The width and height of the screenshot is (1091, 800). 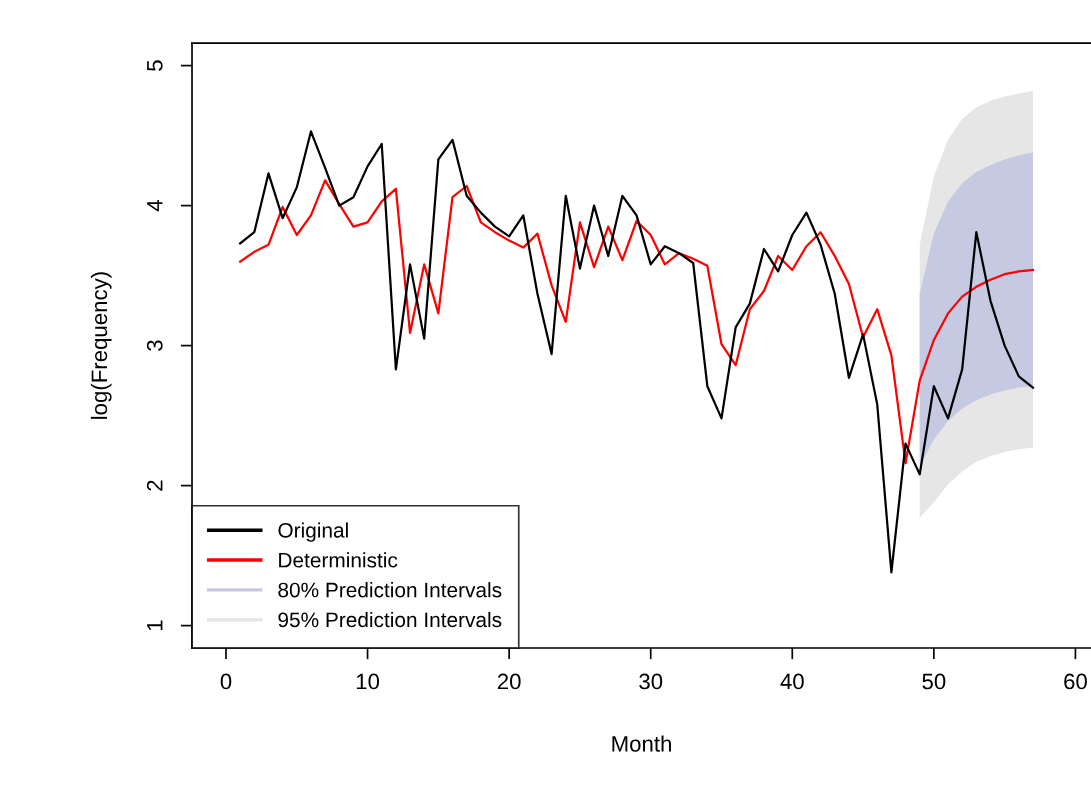 What do you see at coordinates (101, 345) in the screenshot?
I see `y-axis-title: log(Frequency)` at bounding box center [101, 345].